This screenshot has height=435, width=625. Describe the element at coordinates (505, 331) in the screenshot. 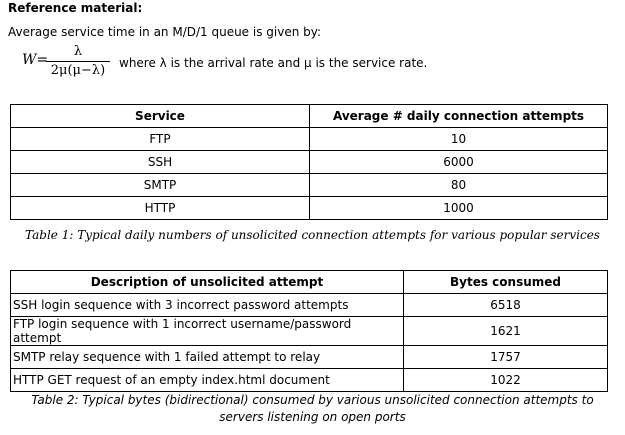

I see `table-cell: 1621` at that location.